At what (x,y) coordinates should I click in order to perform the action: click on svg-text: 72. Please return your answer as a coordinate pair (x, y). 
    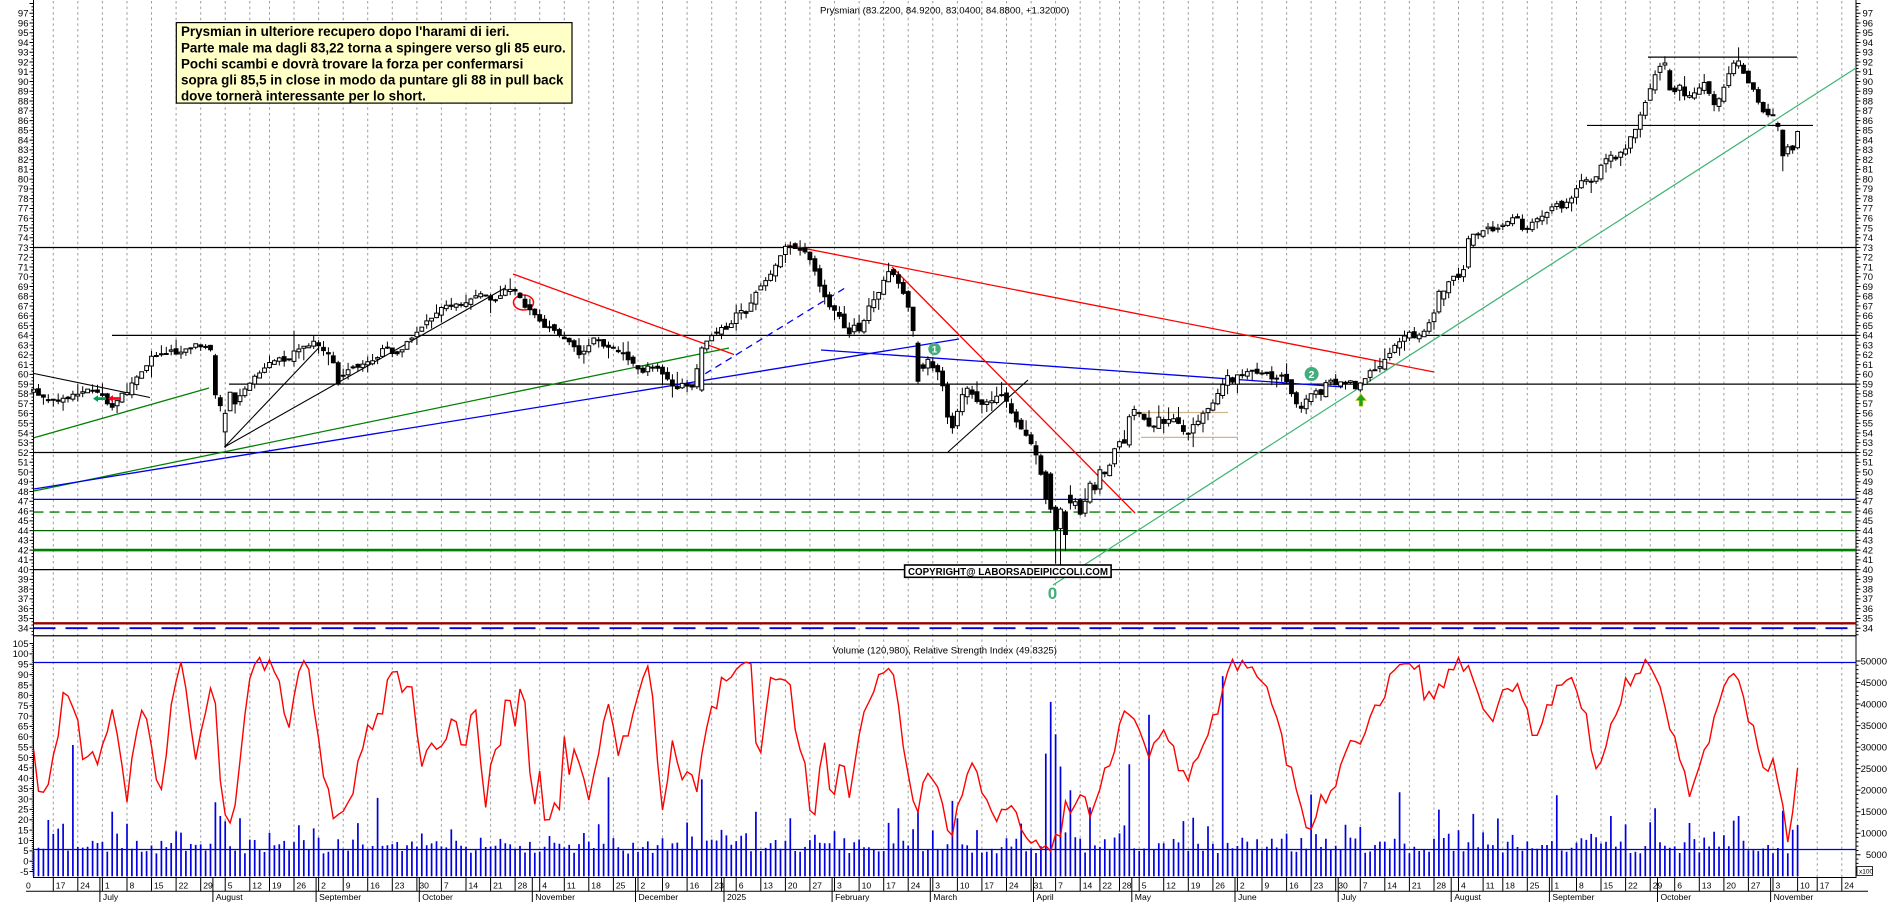
    Looking at the image, I should click on (1868, 258).